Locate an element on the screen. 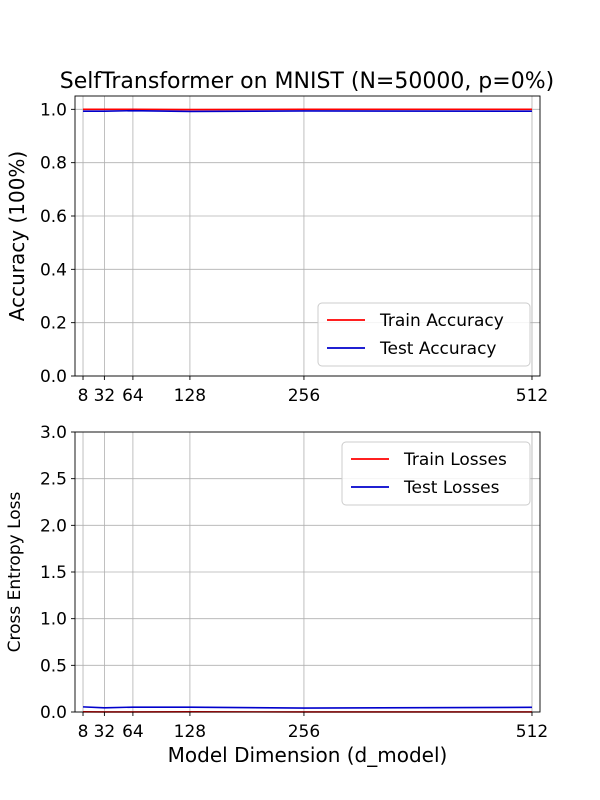  y-tick-label: 2.5 is located at coordinates (53, 480).